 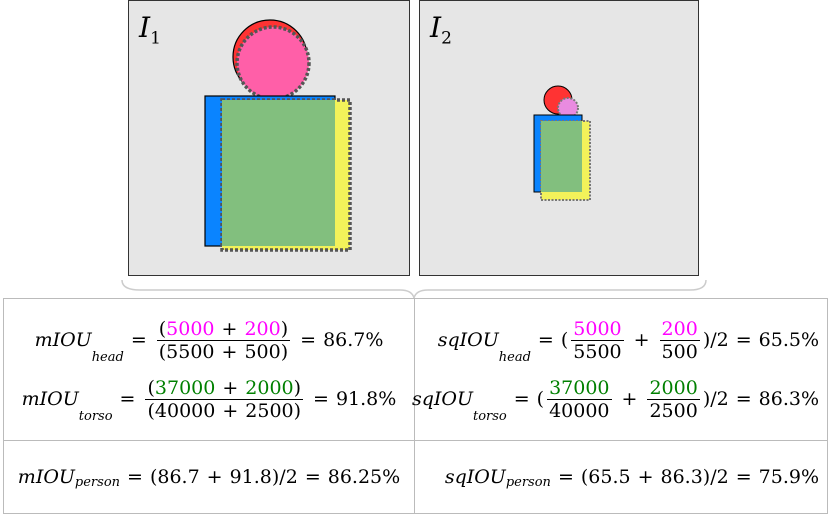 What do you see at coordinates (788, 477) in the screenshot?
I see `term: 75.9%` at bounding box center [788, 477].